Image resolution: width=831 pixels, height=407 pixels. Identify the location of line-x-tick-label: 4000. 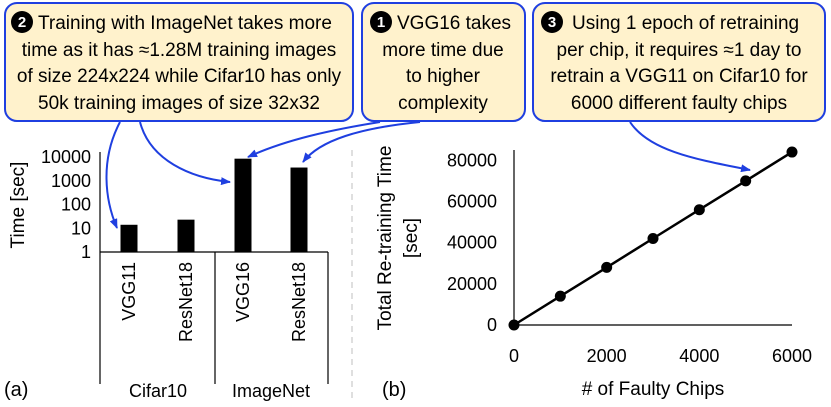
(699, 356).